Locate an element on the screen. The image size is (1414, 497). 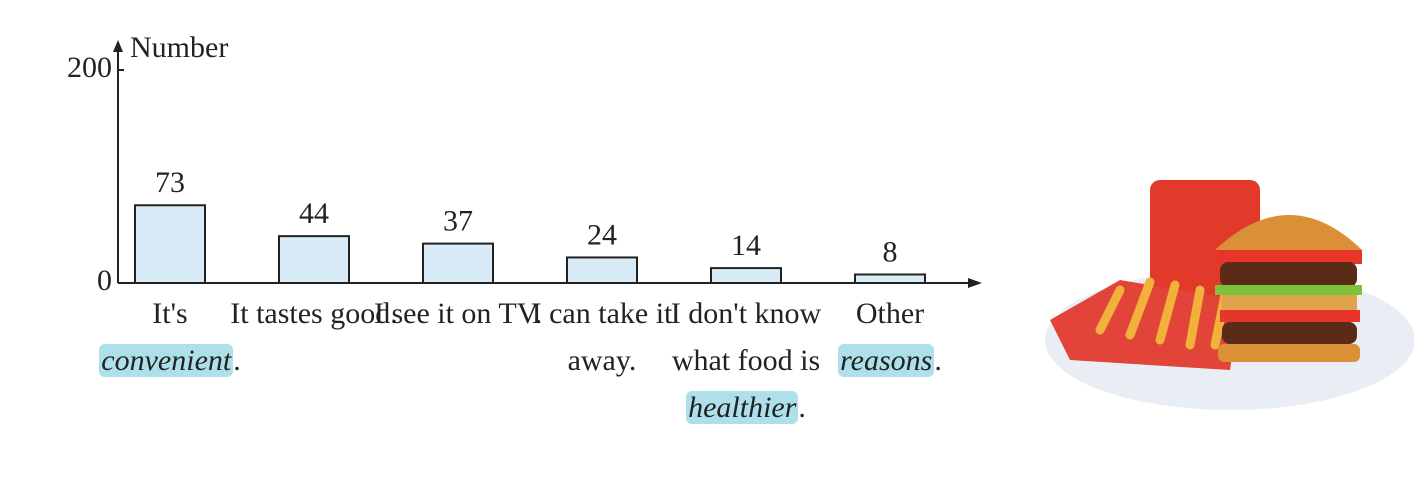
x-arrow is located at coordinates (975, 283).